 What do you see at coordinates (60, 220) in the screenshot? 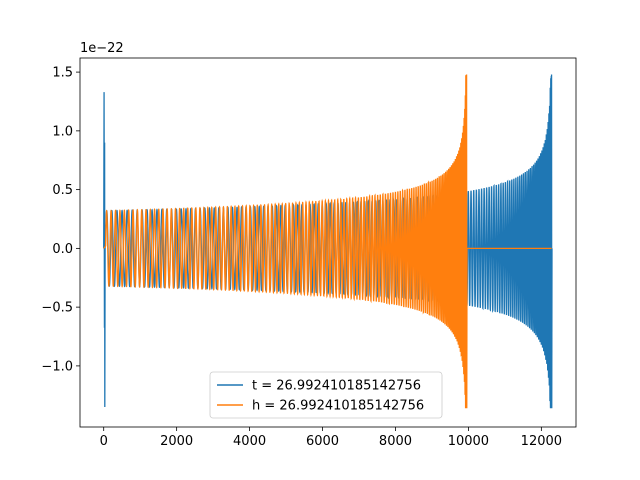
I see `y-axis: 1.5 1.0 0.5 0.0 −0.5 −1.0` at bounding box center [60, 220].